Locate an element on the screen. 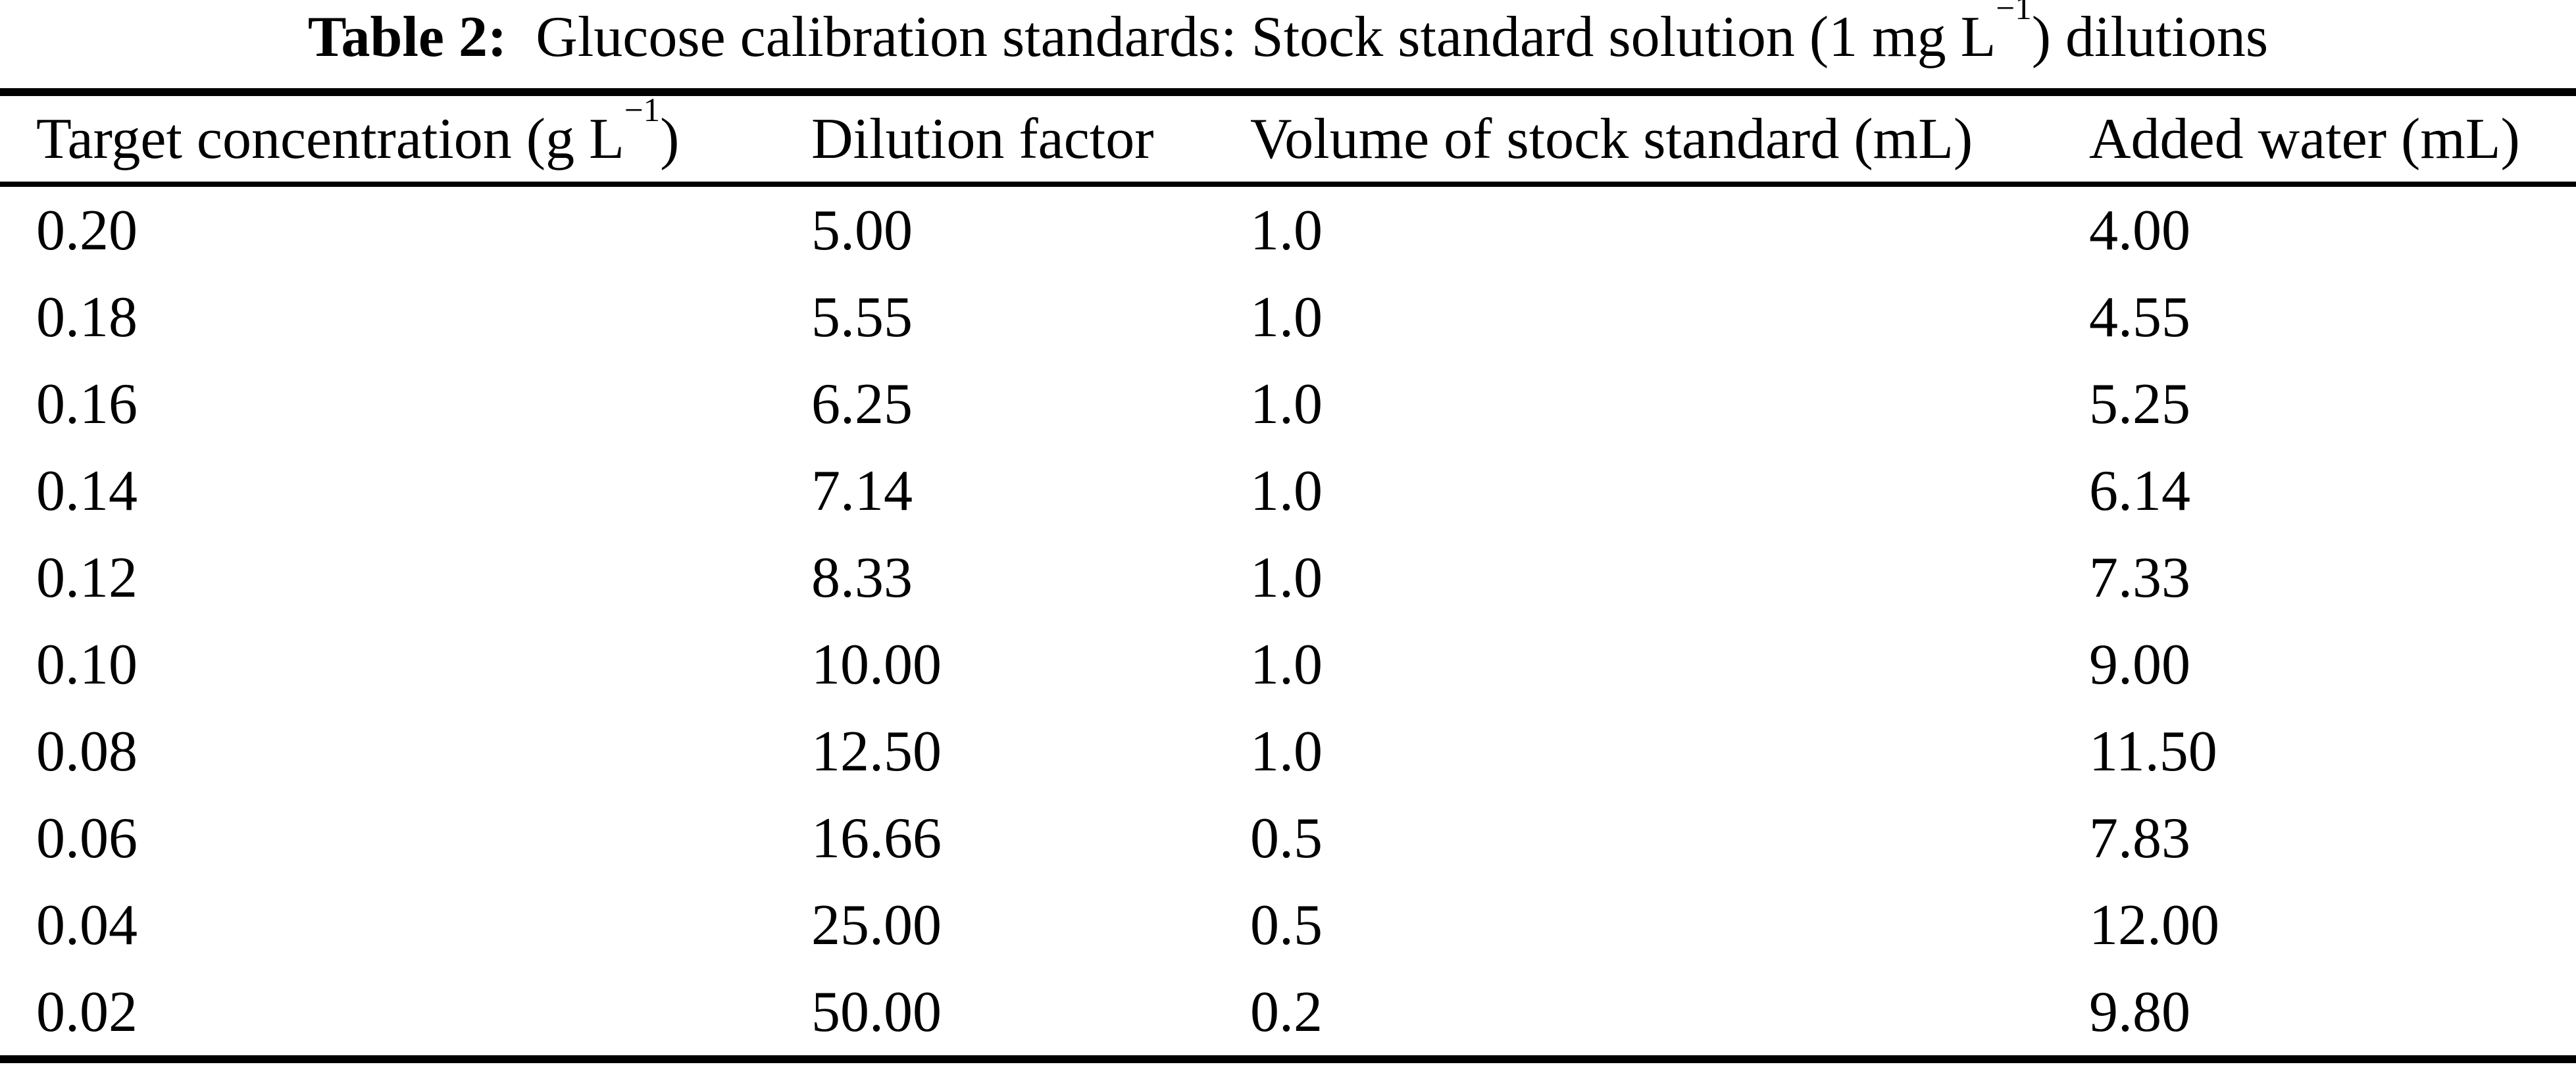  table-row: 0.16 6.25 1.0 5.25 is located at coordinates (1288, 404).